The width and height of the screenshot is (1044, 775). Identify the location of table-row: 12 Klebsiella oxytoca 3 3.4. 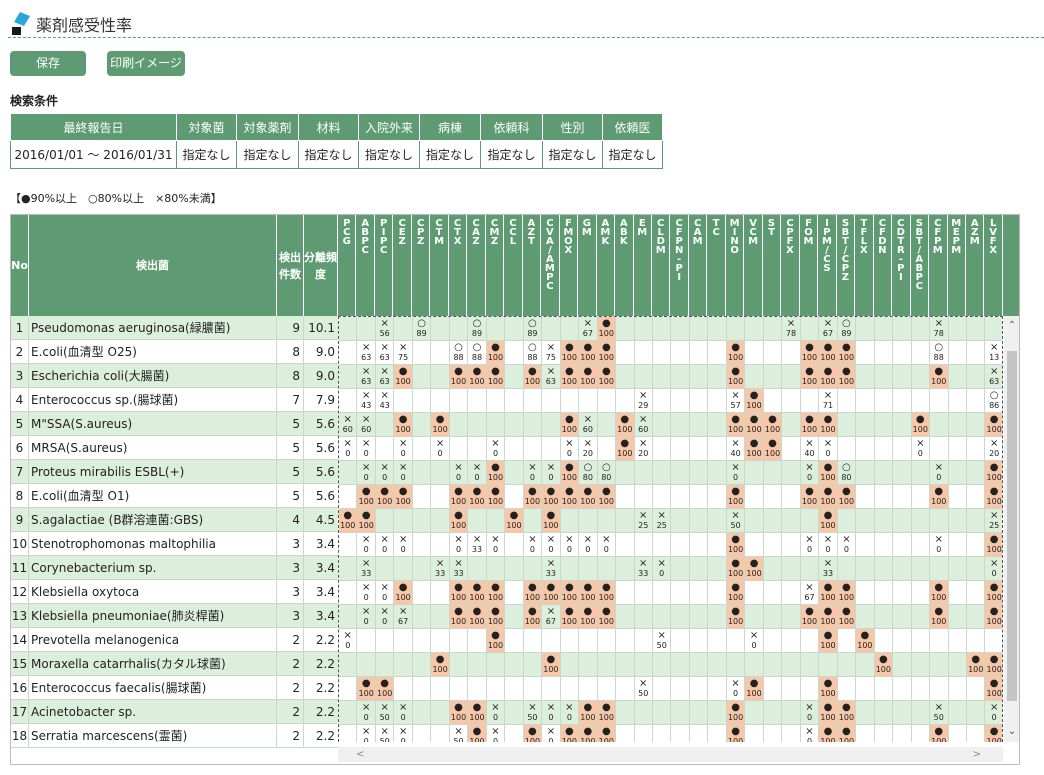
(174, 592).